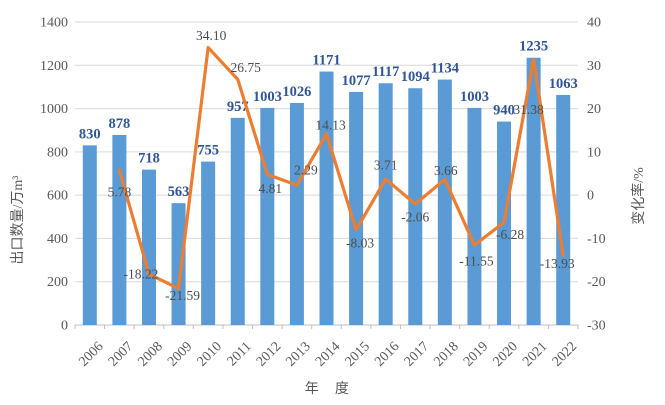 The image size is (665, 405). Describe the element at coordinates (326, 326) in the screenshot. I see `x-axis` at that location.